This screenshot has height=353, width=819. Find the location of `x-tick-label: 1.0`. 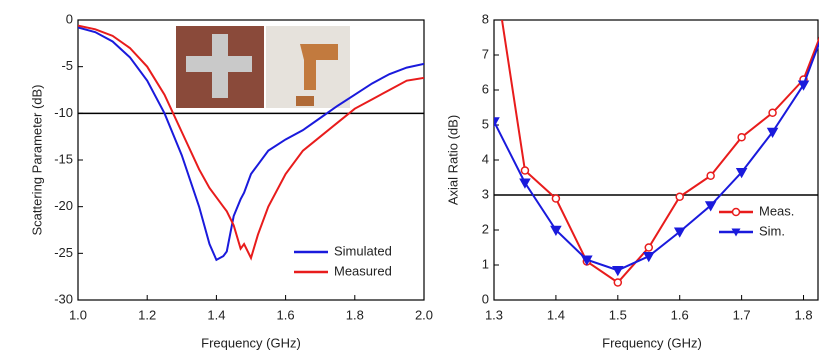

x-tick-label: 1.0 is located at coordinates (78, 314).